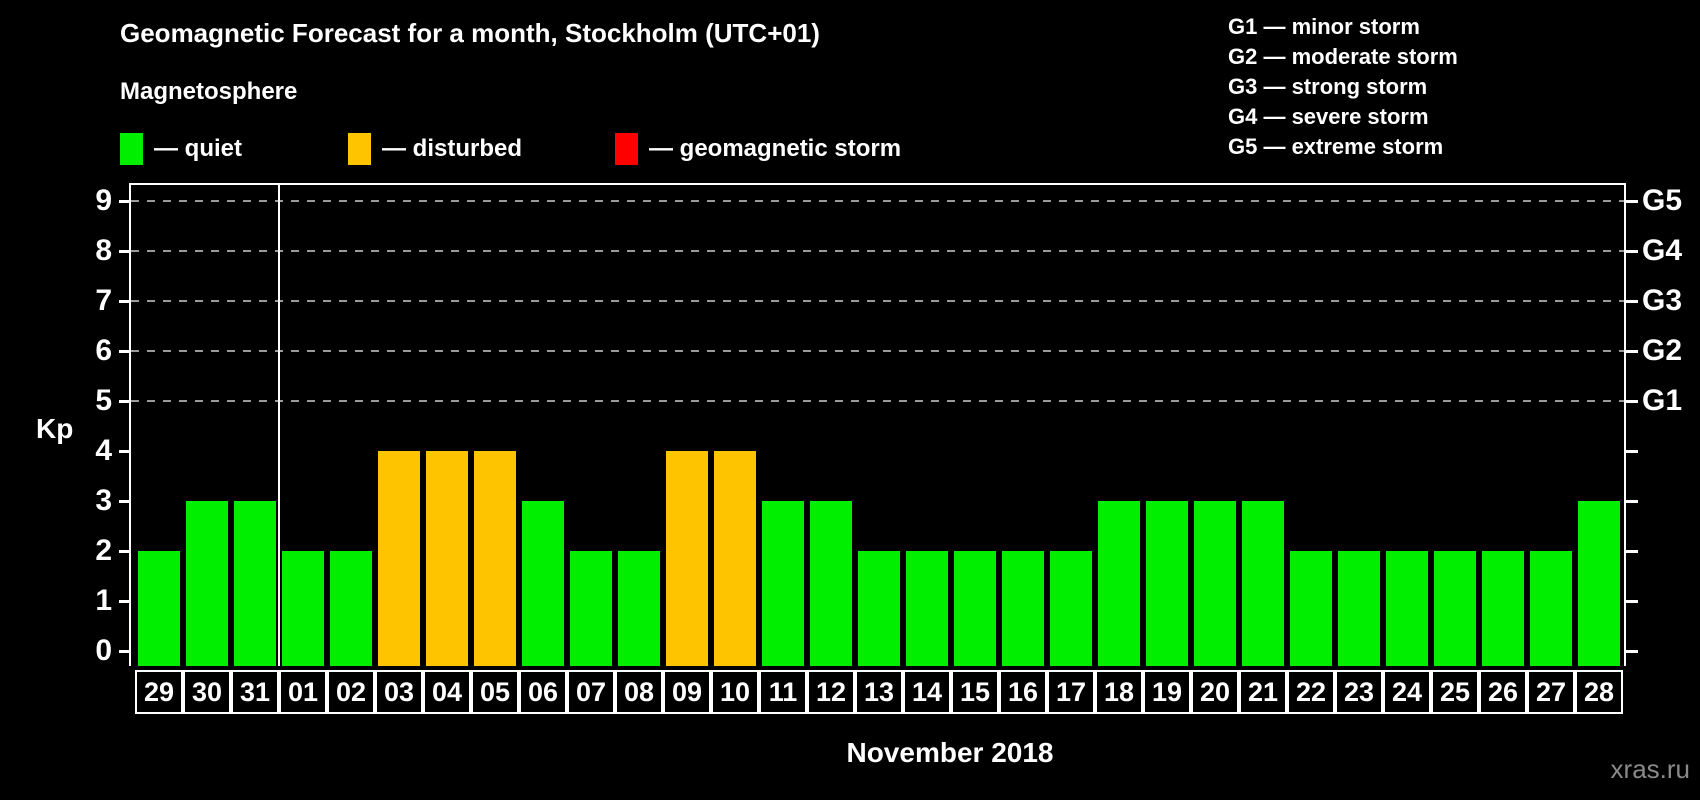 This screenshot has width=1700, height=800. Describe the element at coordinates (927, 692) in the screenshot. I see `day-label-cell-14: 14` at that location.